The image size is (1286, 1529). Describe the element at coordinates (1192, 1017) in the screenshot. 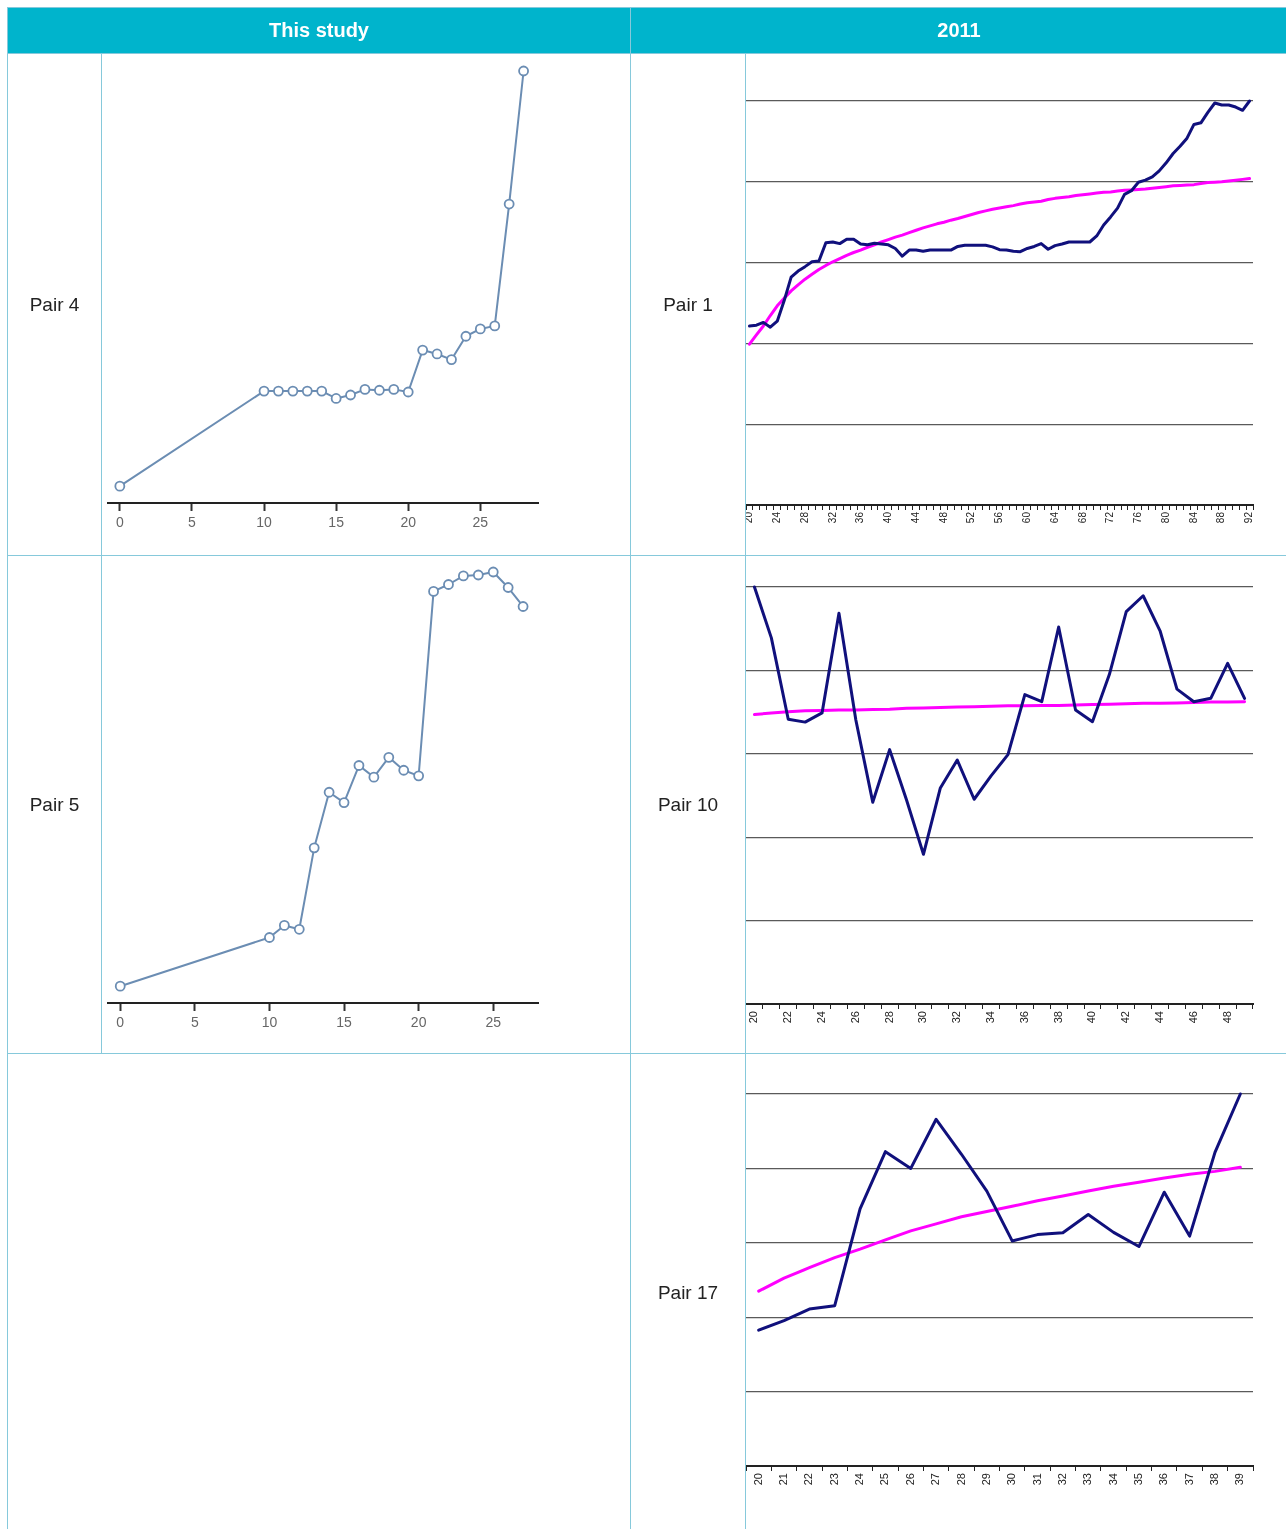

I see `x-tick-label: 46` at that location.